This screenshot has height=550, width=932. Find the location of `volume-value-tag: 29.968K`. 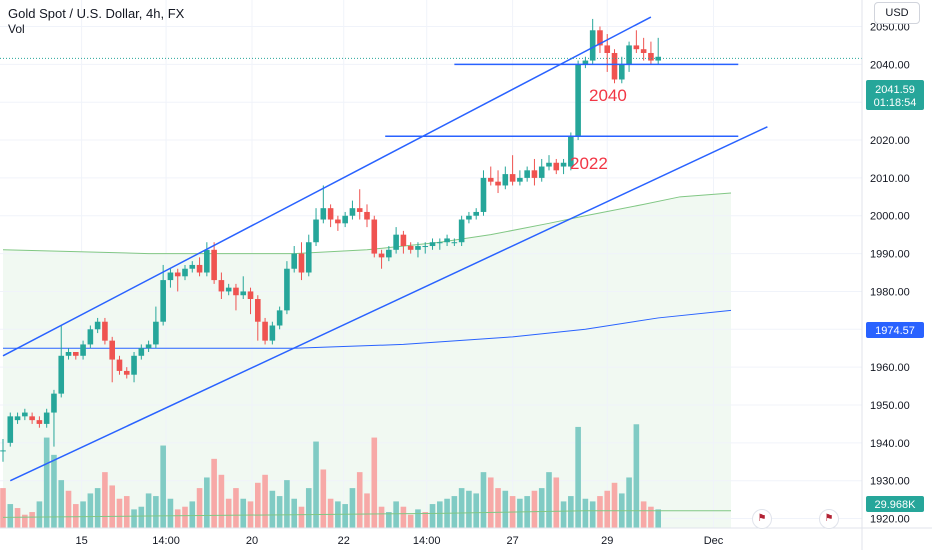

volume-value-tag: 29.968K is located at coordinates (895, 504).